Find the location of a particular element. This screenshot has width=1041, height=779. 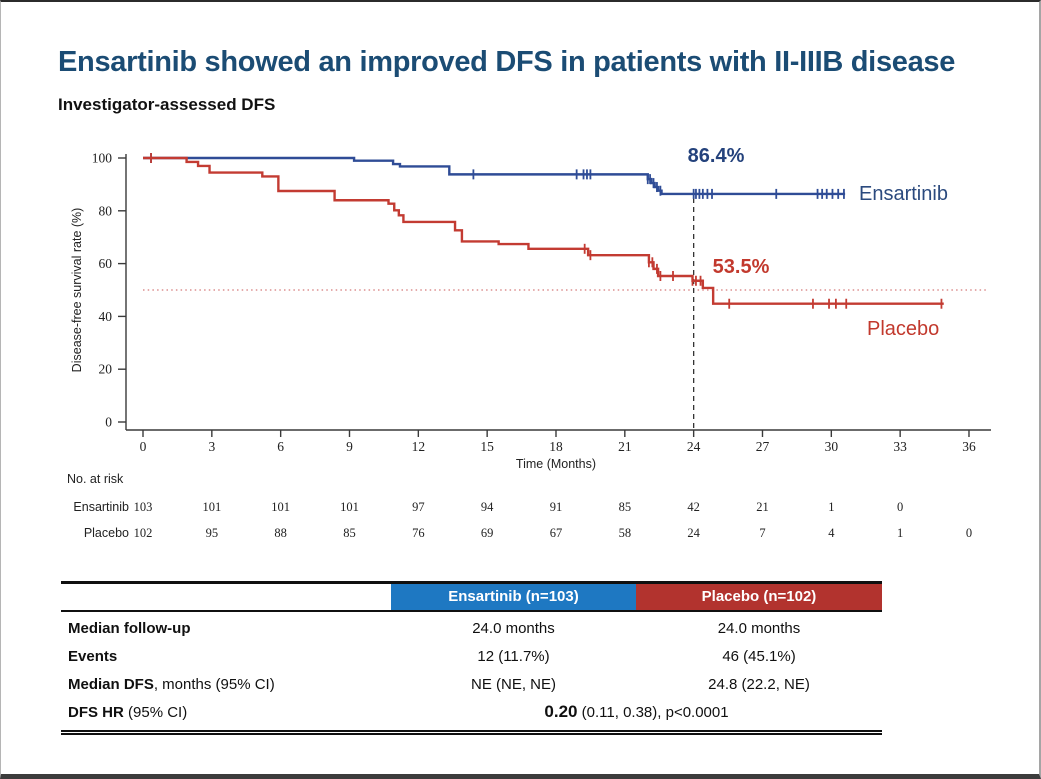

row-label: Events is located at coordinates (93, 656).